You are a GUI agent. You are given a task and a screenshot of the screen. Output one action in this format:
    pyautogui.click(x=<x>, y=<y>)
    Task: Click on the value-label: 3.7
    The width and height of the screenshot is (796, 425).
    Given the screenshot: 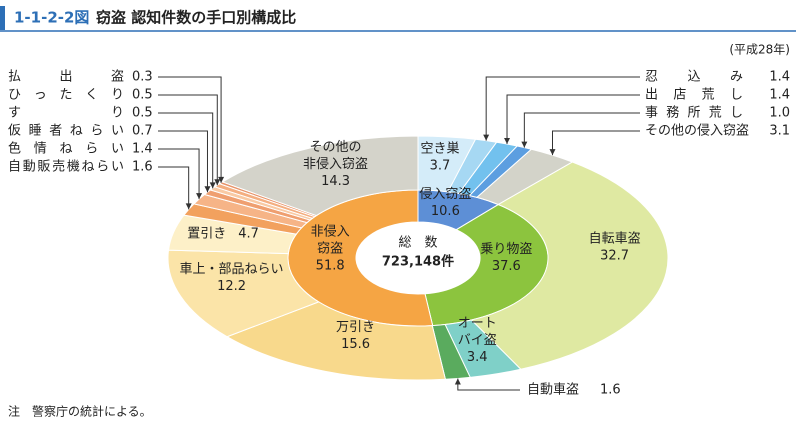 What is the action you would take?
    pyautogui.click(x=440, y=166)
    